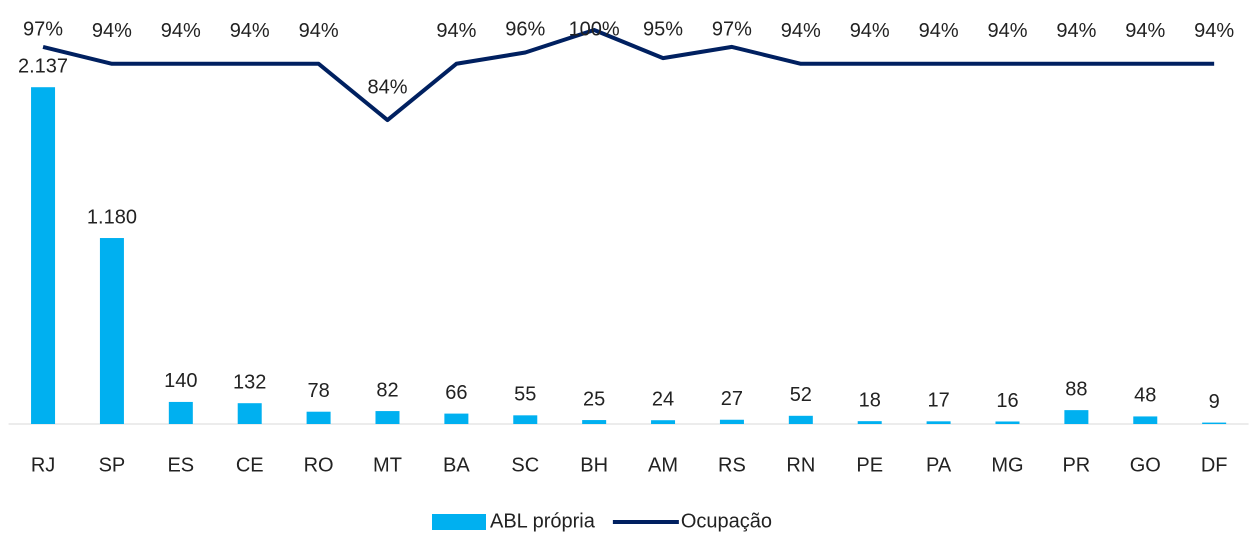  What do you see at coordinates (43, 66) in the screenshot?
I see `bar-value-label: 2.137` at bounding box center [43, 66].